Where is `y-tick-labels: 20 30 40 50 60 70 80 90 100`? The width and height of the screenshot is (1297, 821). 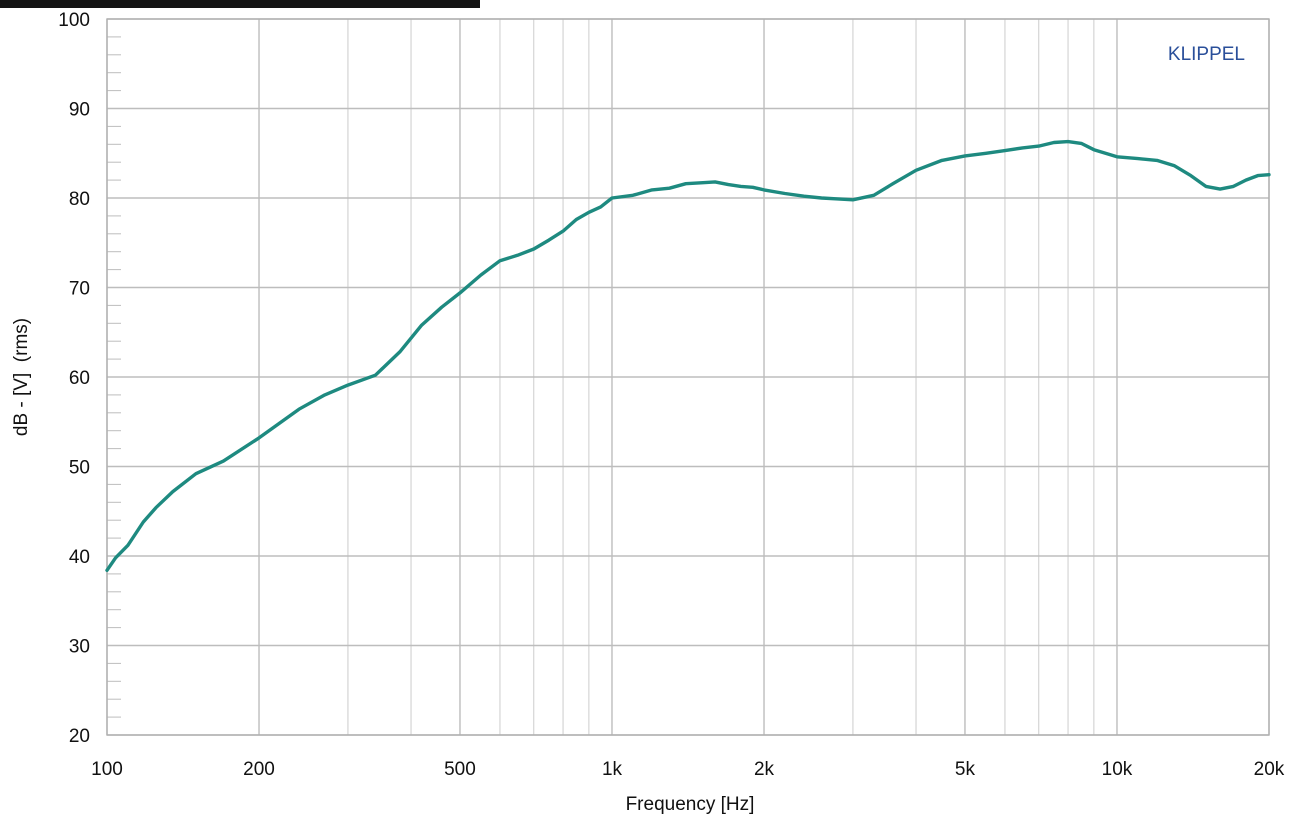
y-tick-labels: 20 30 40 50 60 70 80 90 100 is located at coordinates (74, 378).